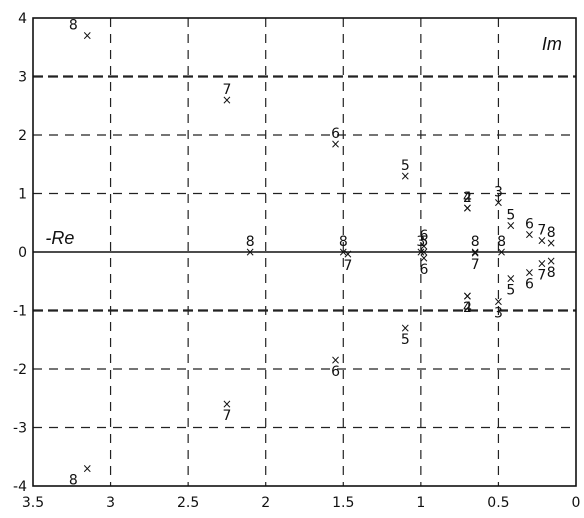  What do you see at coordinates (343, 503) in the screenshot?
I see `x-tick-label: 1.5` at bounding box center [343, 503].